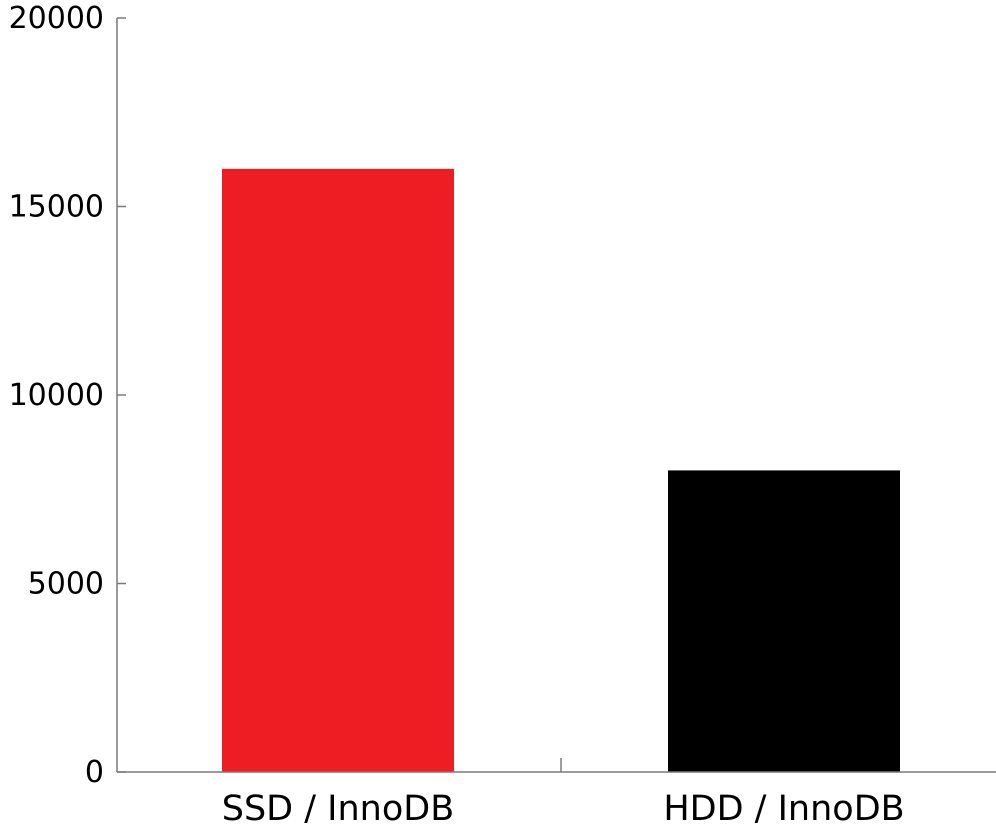 This screenshot has width=996, height=830. What do you see at coordinates (783, 809) in the screenshot?
I see `x-tick-label: HDD / InnoDB` at bounding box center [783, 809].